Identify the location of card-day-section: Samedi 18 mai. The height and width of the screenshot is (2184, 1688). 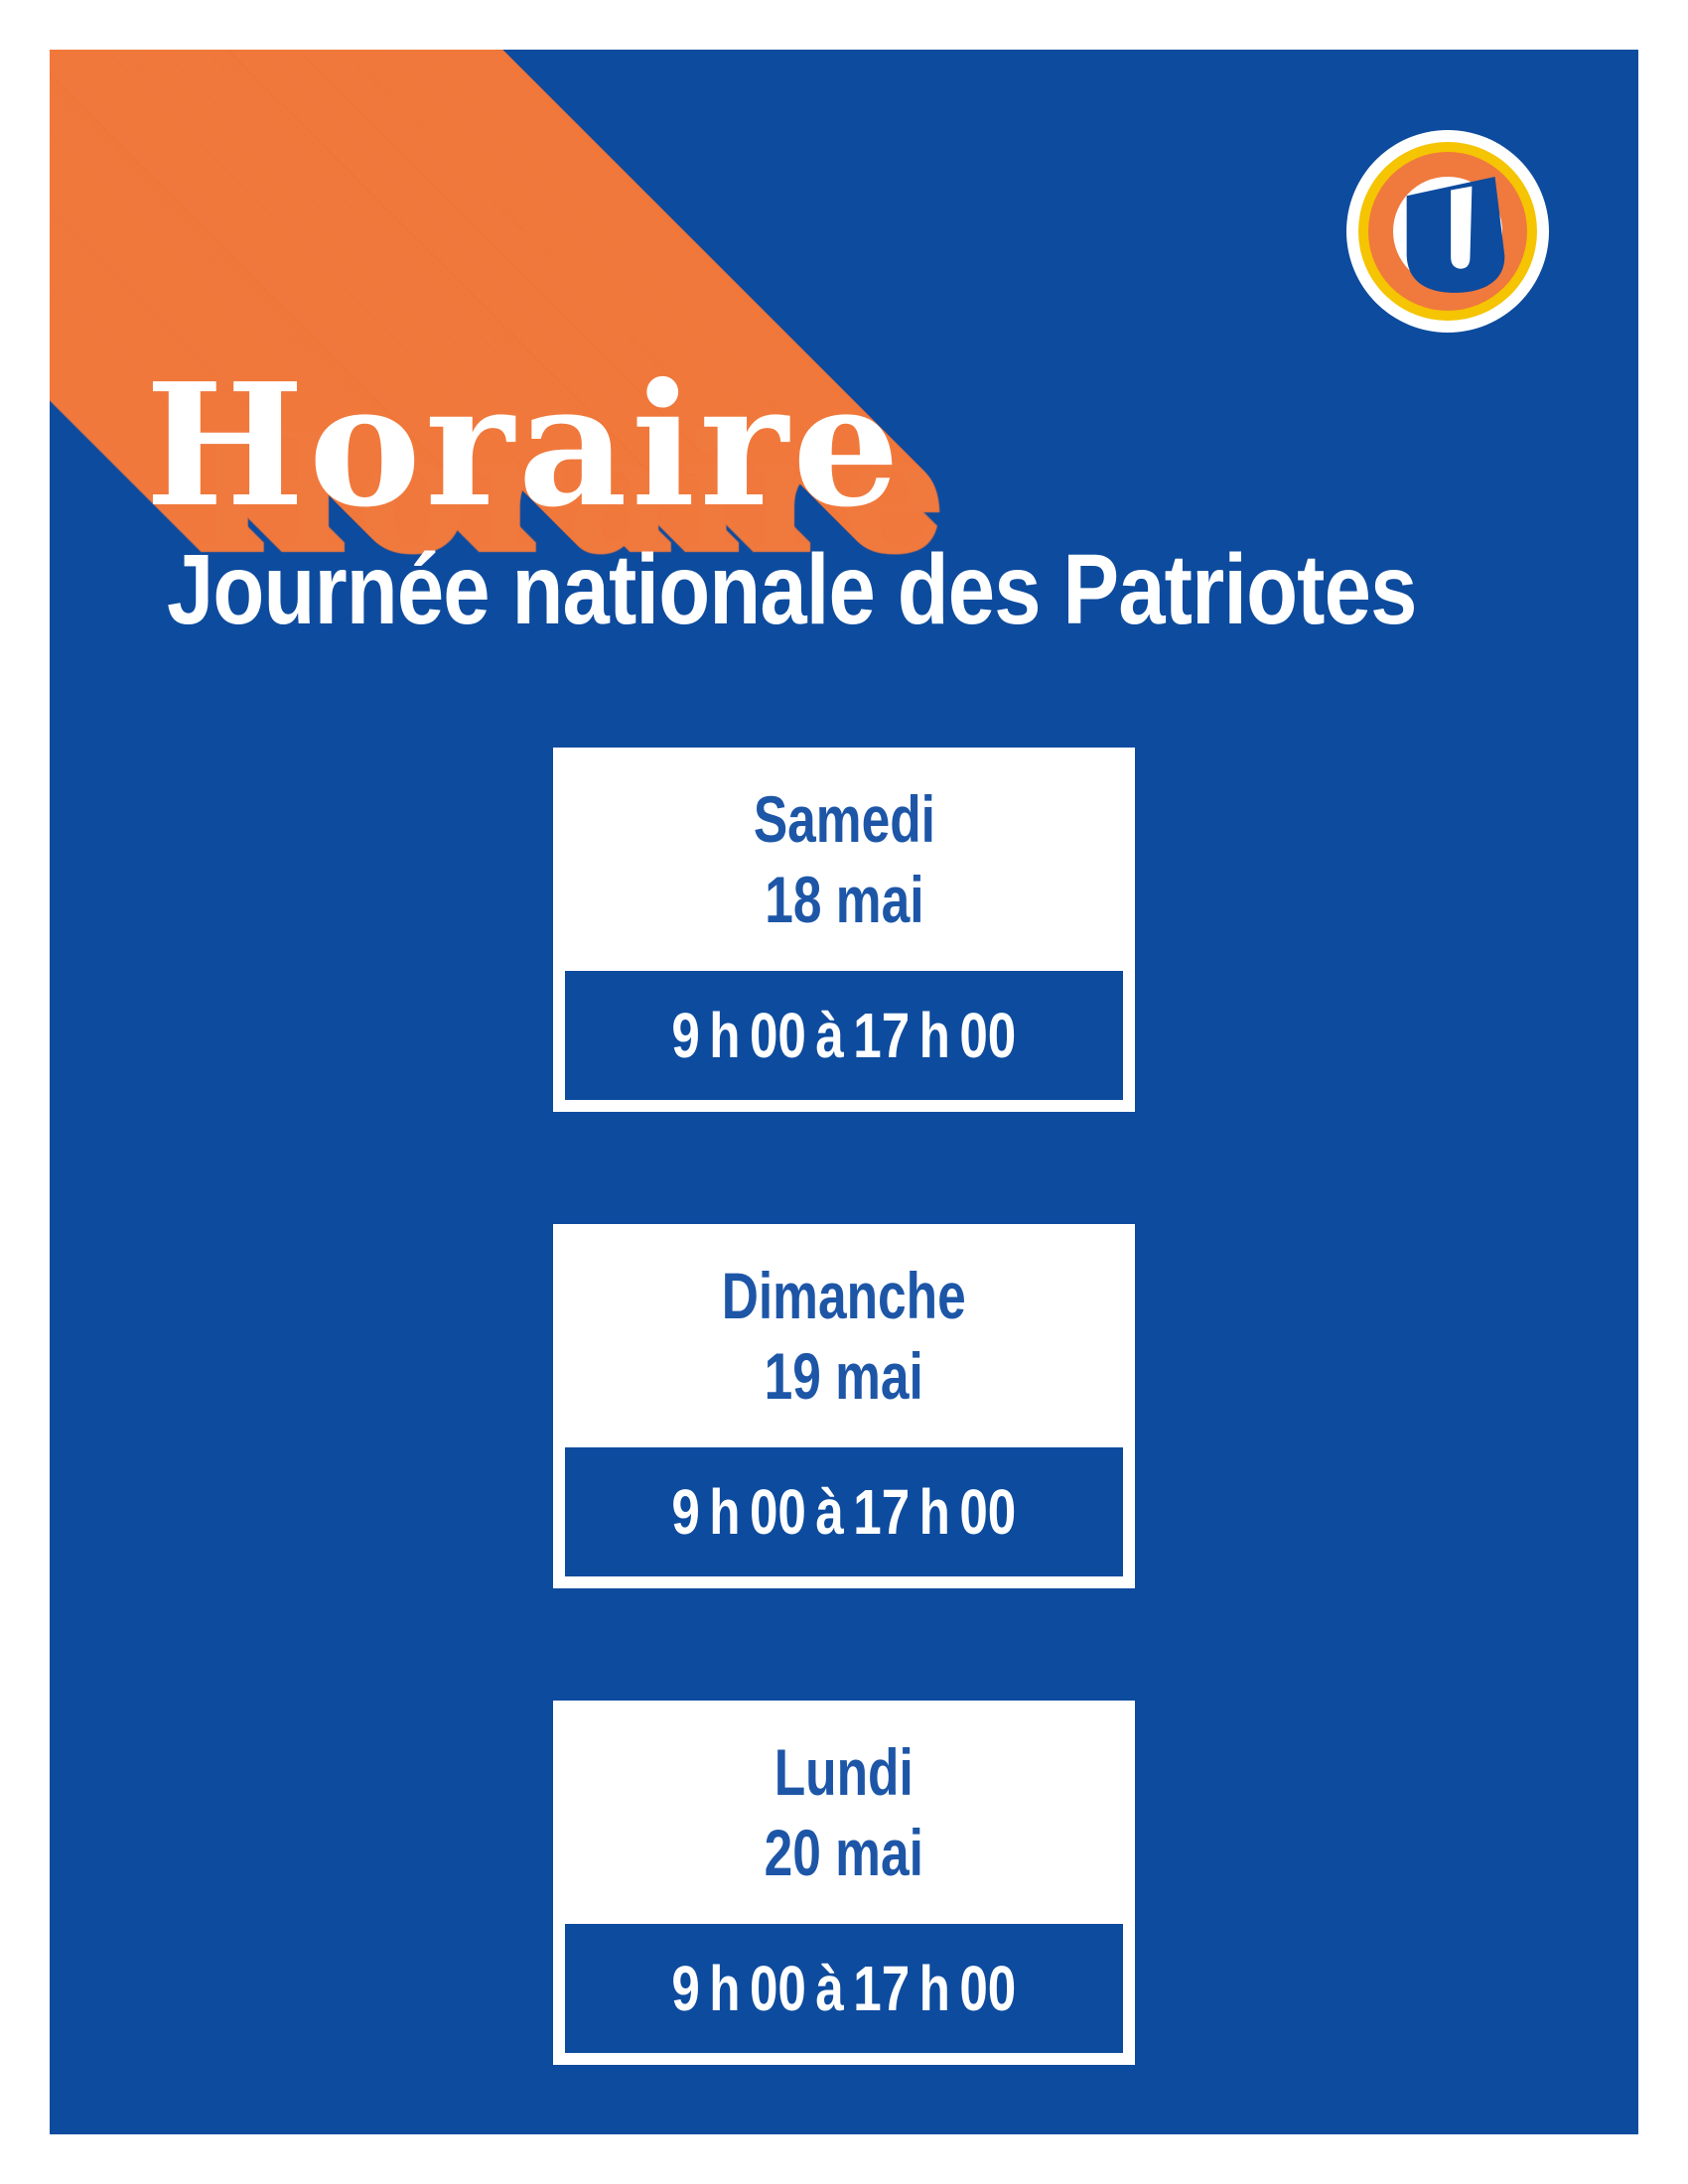
(844, 859).